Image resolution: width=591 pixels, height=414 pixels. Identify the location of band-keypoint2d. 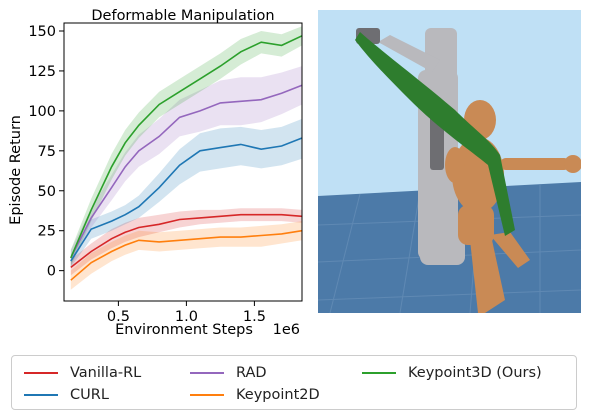
(186, 255).